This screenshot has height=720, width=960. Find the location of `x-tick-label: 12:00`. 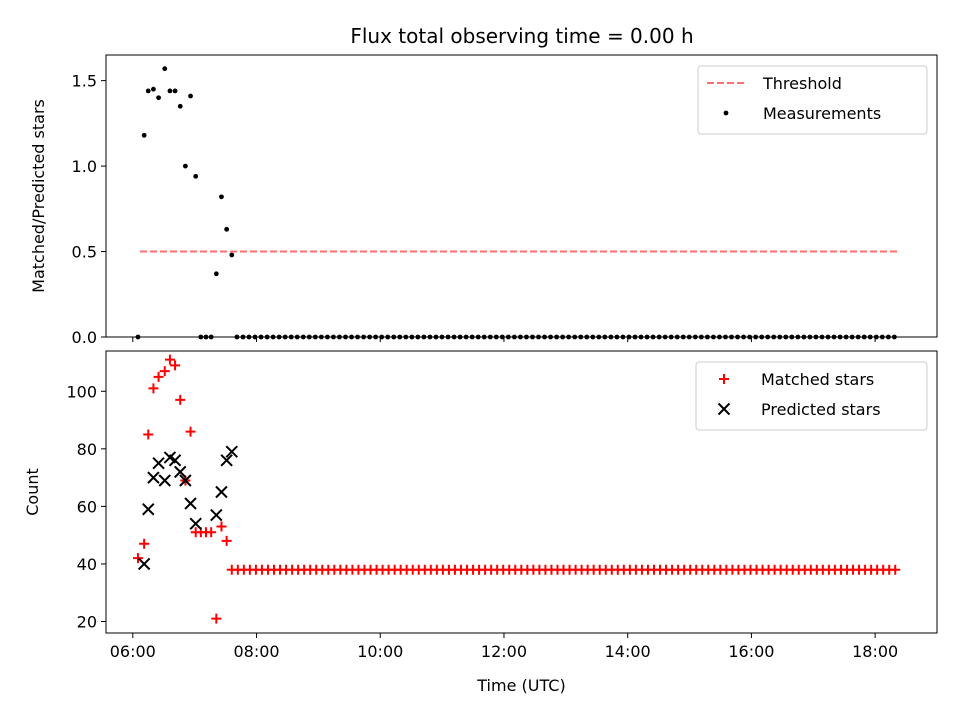

x-tick-label: 12:00 is located at coordinates (504, 651).